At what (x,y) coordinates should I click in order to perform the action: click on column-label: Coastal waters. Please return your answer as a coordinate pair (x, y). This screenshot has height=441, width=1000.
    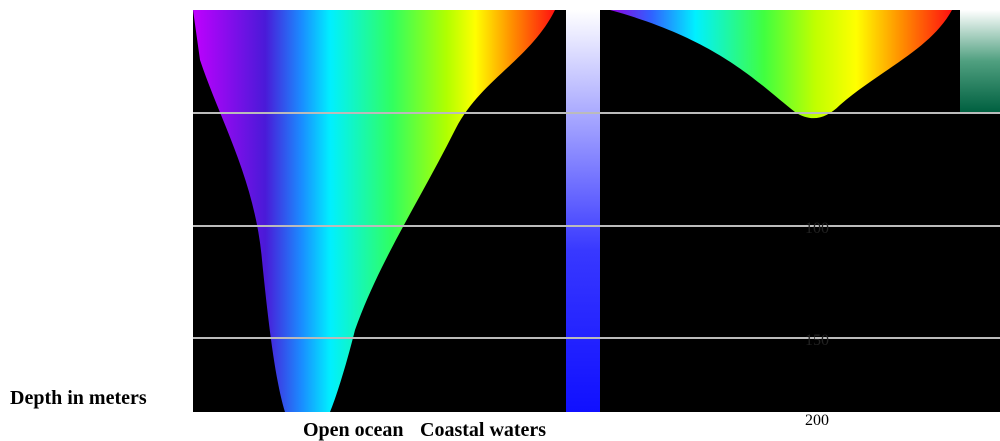
    Looking at the image, I should click on (483, 430).